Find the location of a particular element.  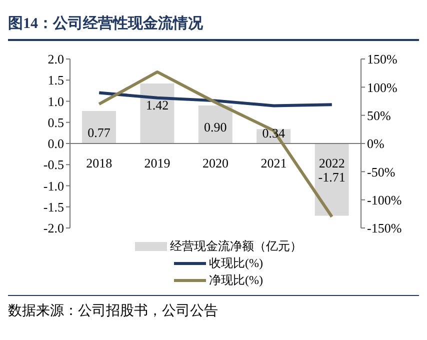

y-tick-label: 0.0 is located at coordinates (56, 144).